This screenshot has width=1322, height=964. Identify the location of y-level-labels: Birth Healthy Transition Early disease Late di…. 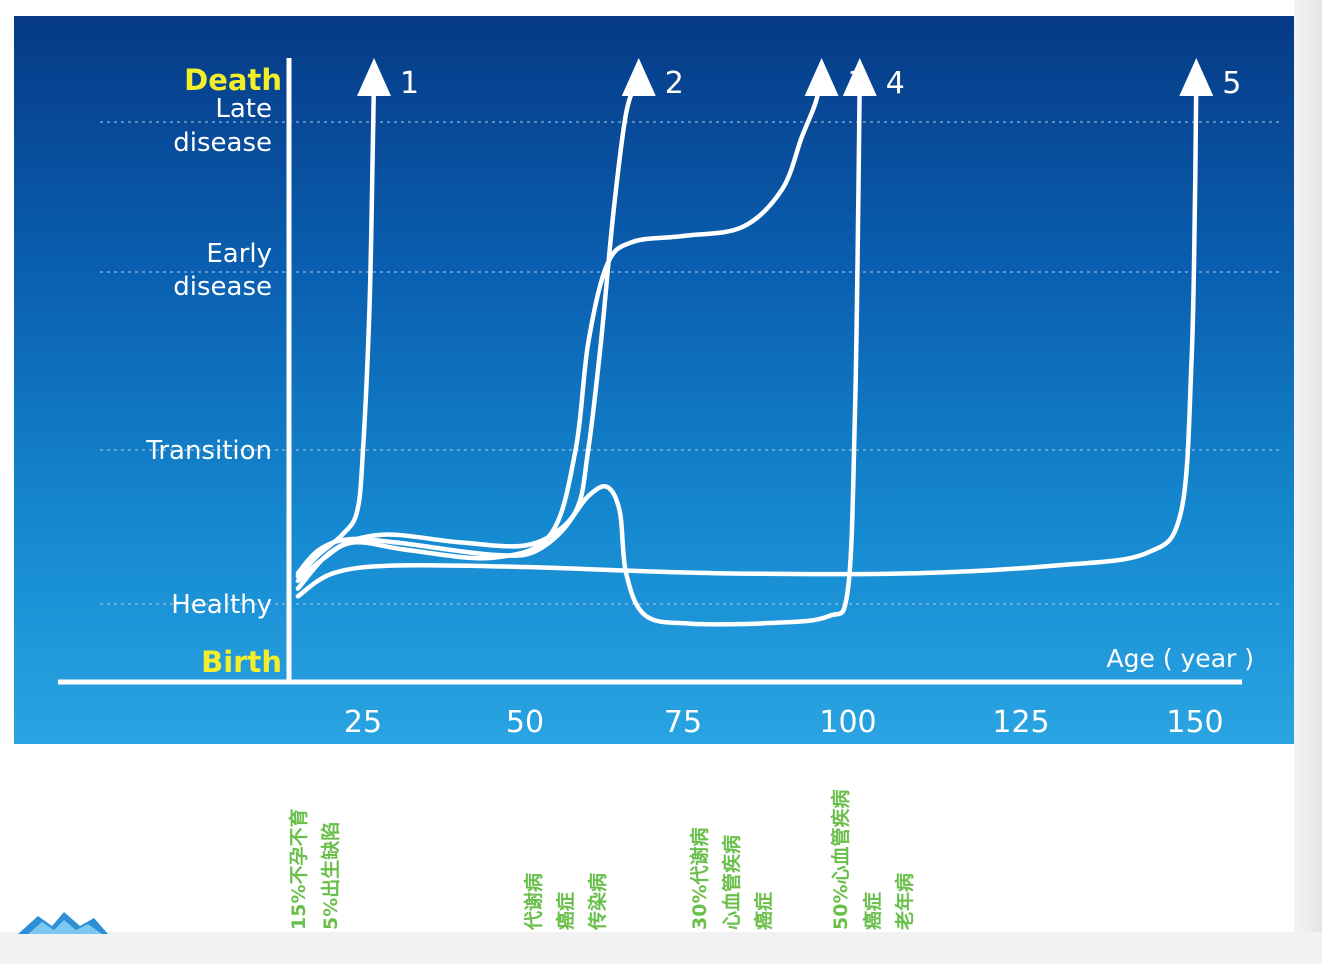
(213, 371).